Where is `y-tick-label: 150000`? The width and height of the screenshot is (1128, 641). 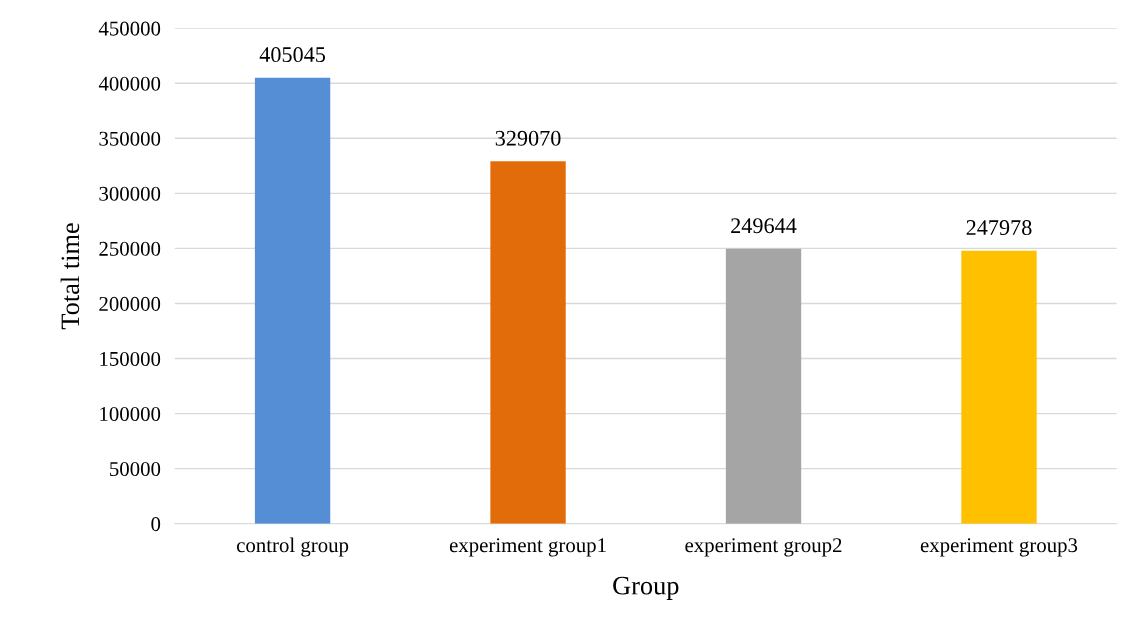
y-tick-label: 150000 is located at coordinates (130, 358).